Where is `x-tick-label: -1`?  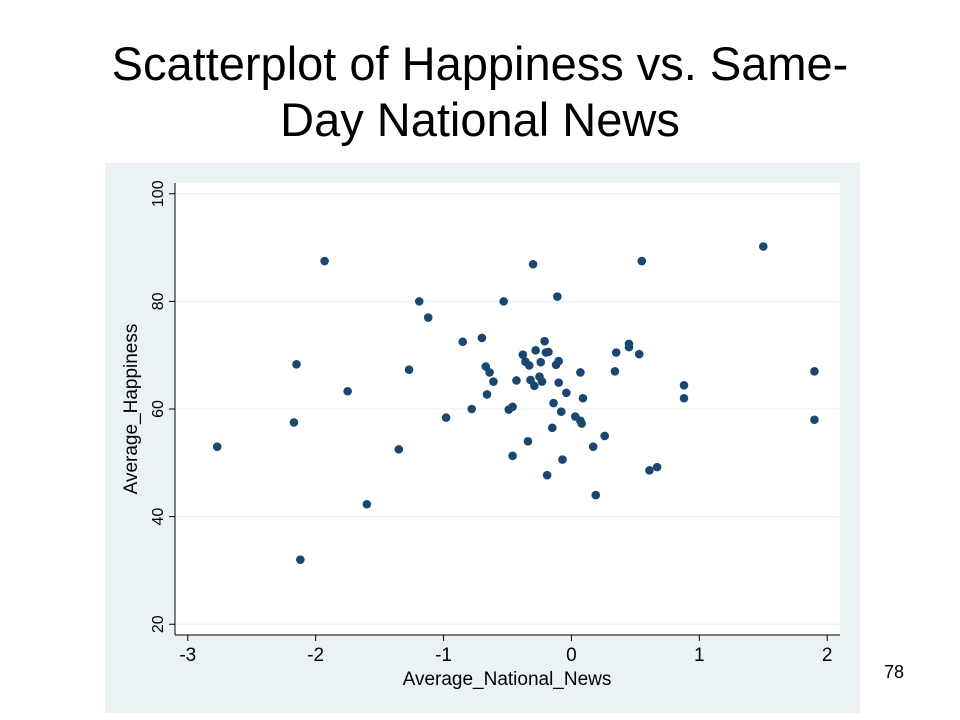
x-tick-label: -1 is located at coordinates (443, 655).